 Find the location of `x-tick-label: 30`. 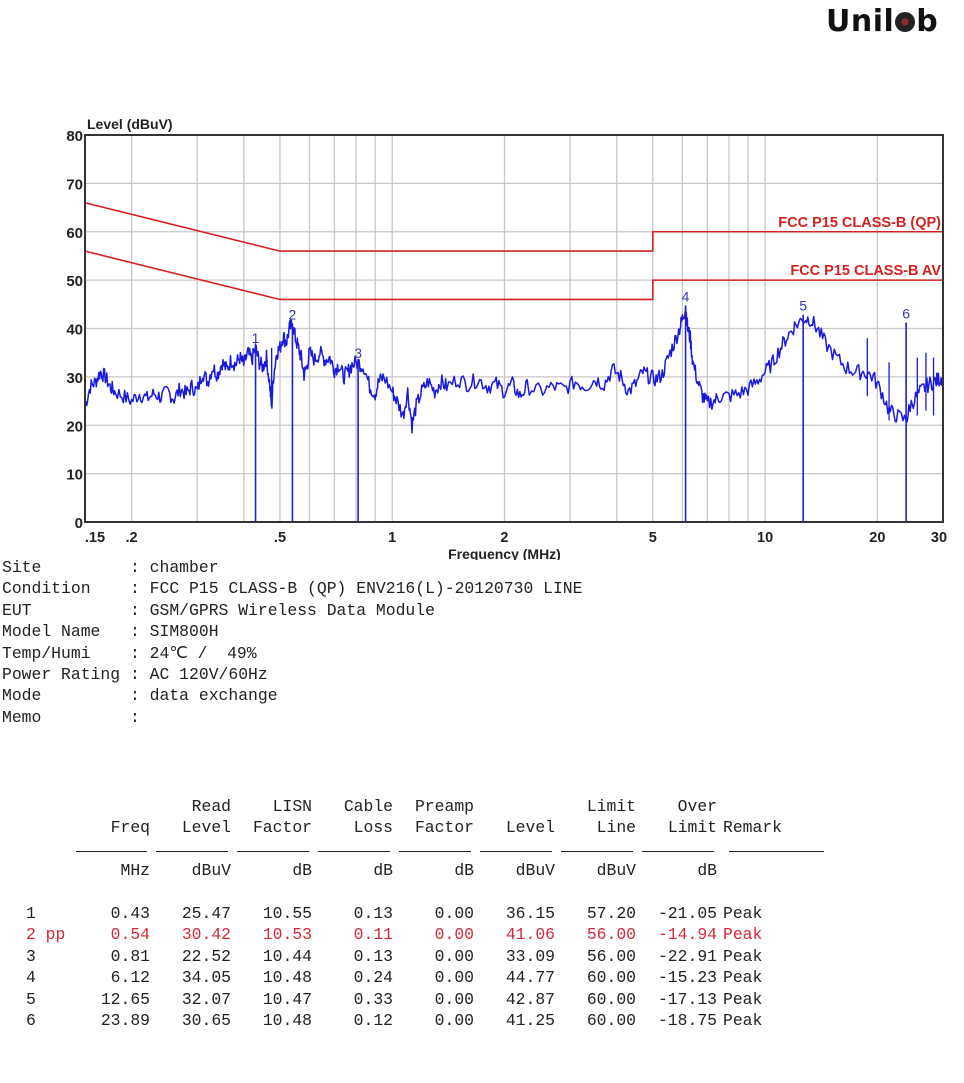

x-tick-label: 30 is located at coordinates (939, 538).